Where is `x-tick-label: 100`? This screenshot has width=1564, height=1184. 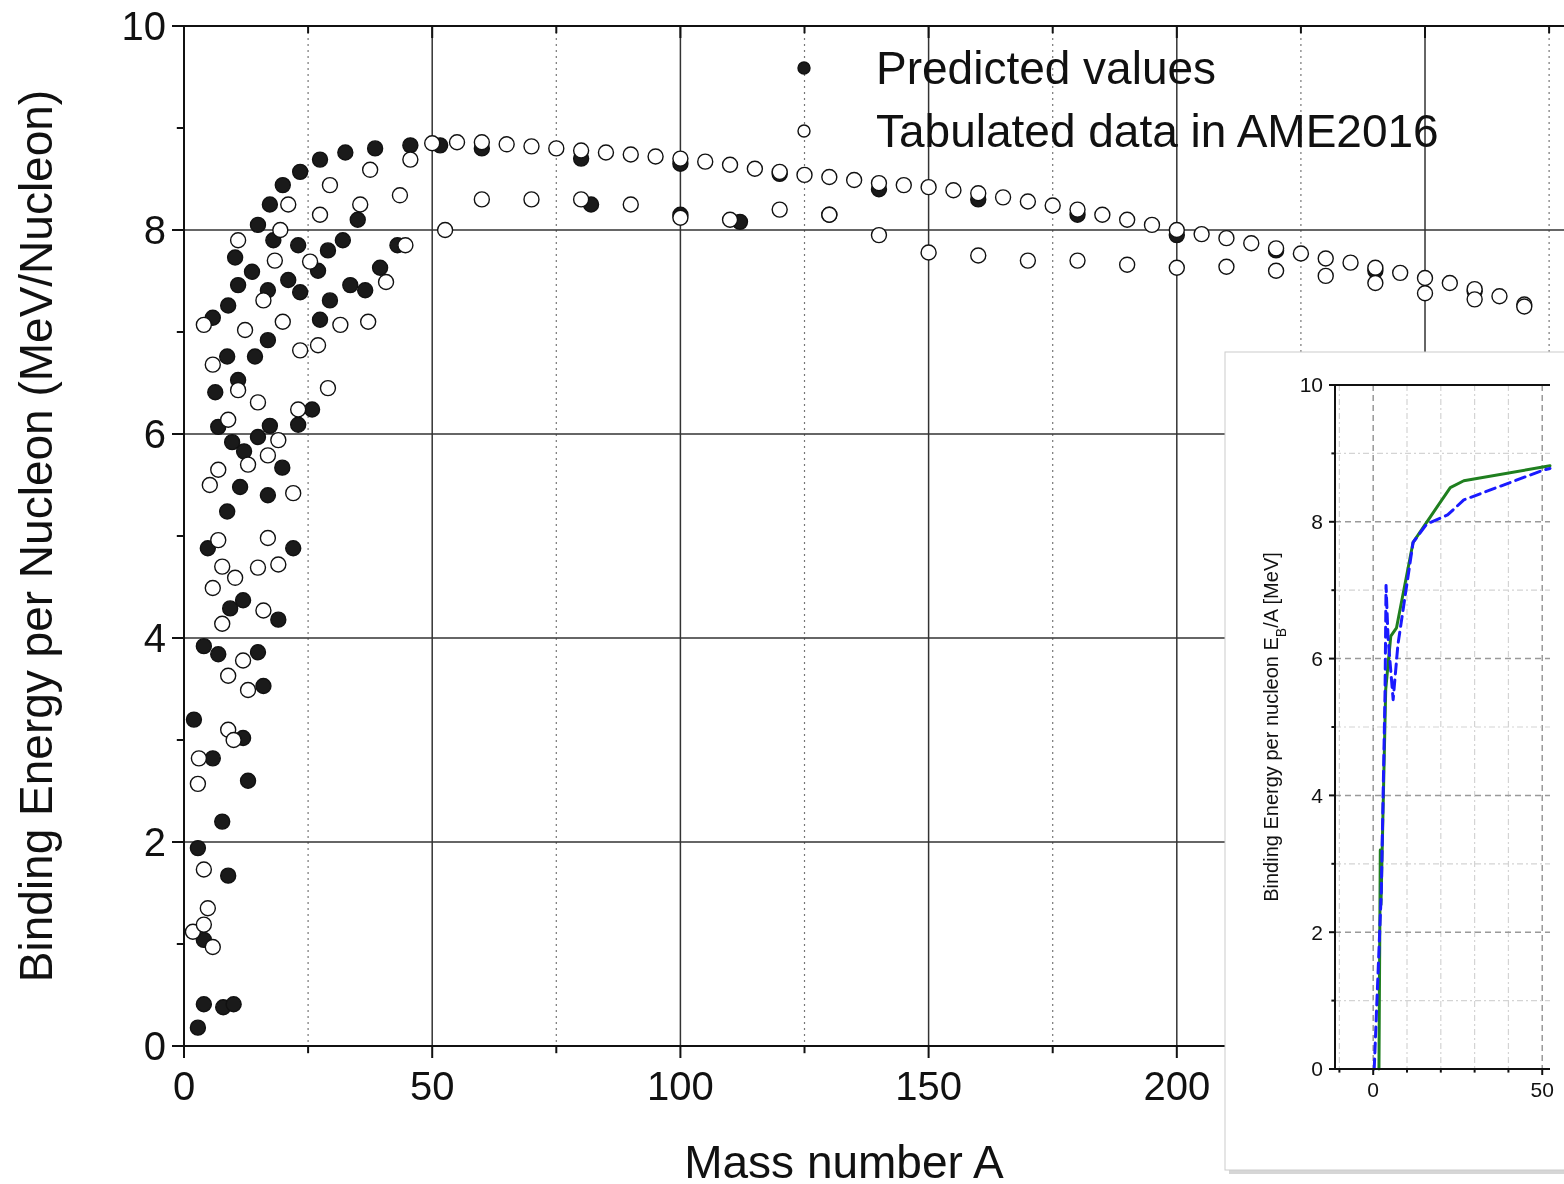
x-tick-label: 100 is located at coordinates (680, 1086).